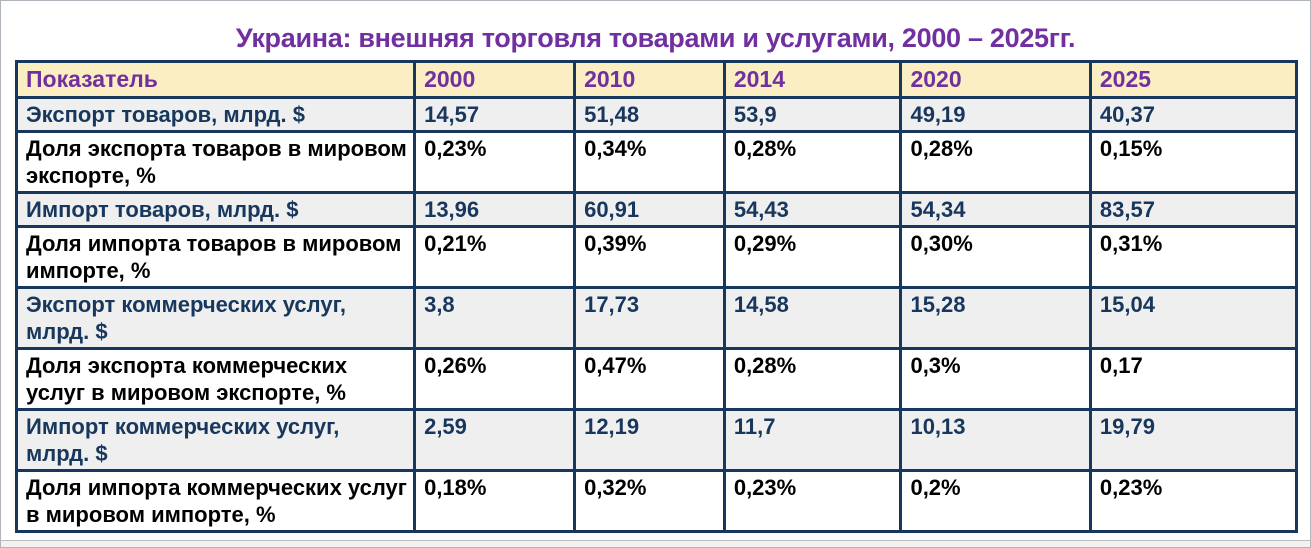 The width and height of the screenshot is (1311, 548). What do you see at coordinates (649, 440) in the screenshot?
I see `cell-value: 12,19` at bounding box center [649, 440].